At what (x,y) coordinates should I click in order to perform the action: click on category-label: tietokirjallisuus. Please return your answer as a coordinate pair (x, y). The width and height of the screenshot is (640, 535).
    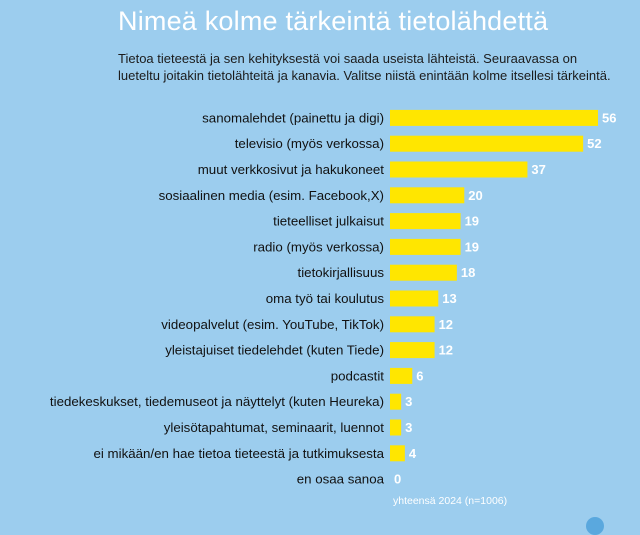
    Looking at the image, I should click on (341, 272).